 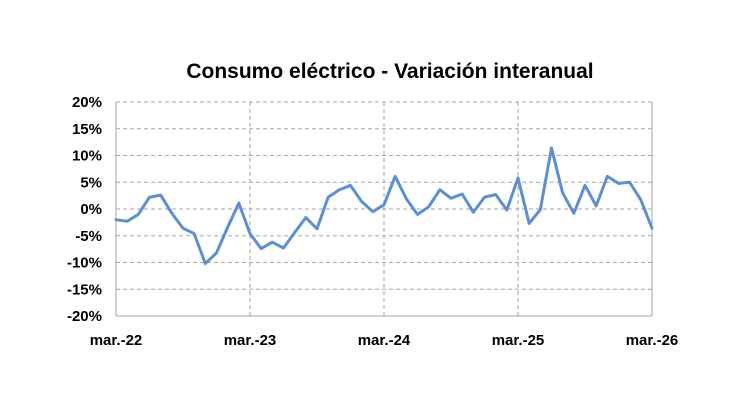 What do you see at coordinates (250, 340) in the screenshot?
I see `x-tick-label: mar.-23` at bounding box center [250, 340].